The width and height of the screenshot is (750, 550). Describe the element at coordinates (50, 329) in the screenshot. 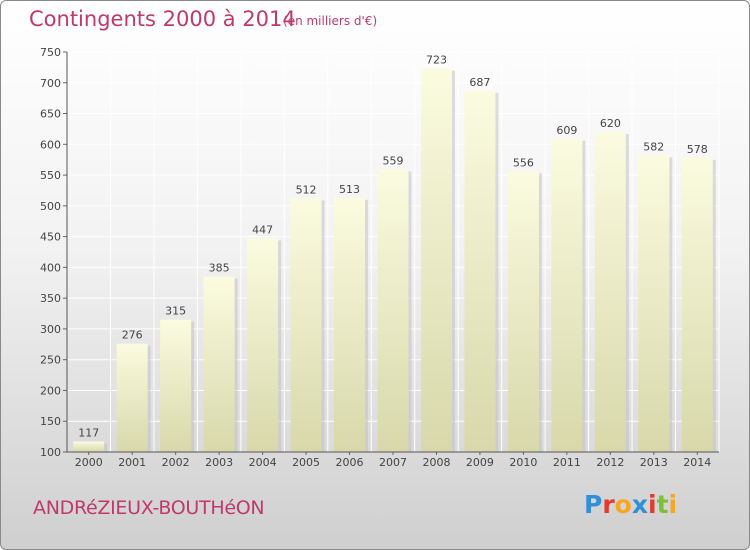

I see `y-tick-label: 300` at that location.